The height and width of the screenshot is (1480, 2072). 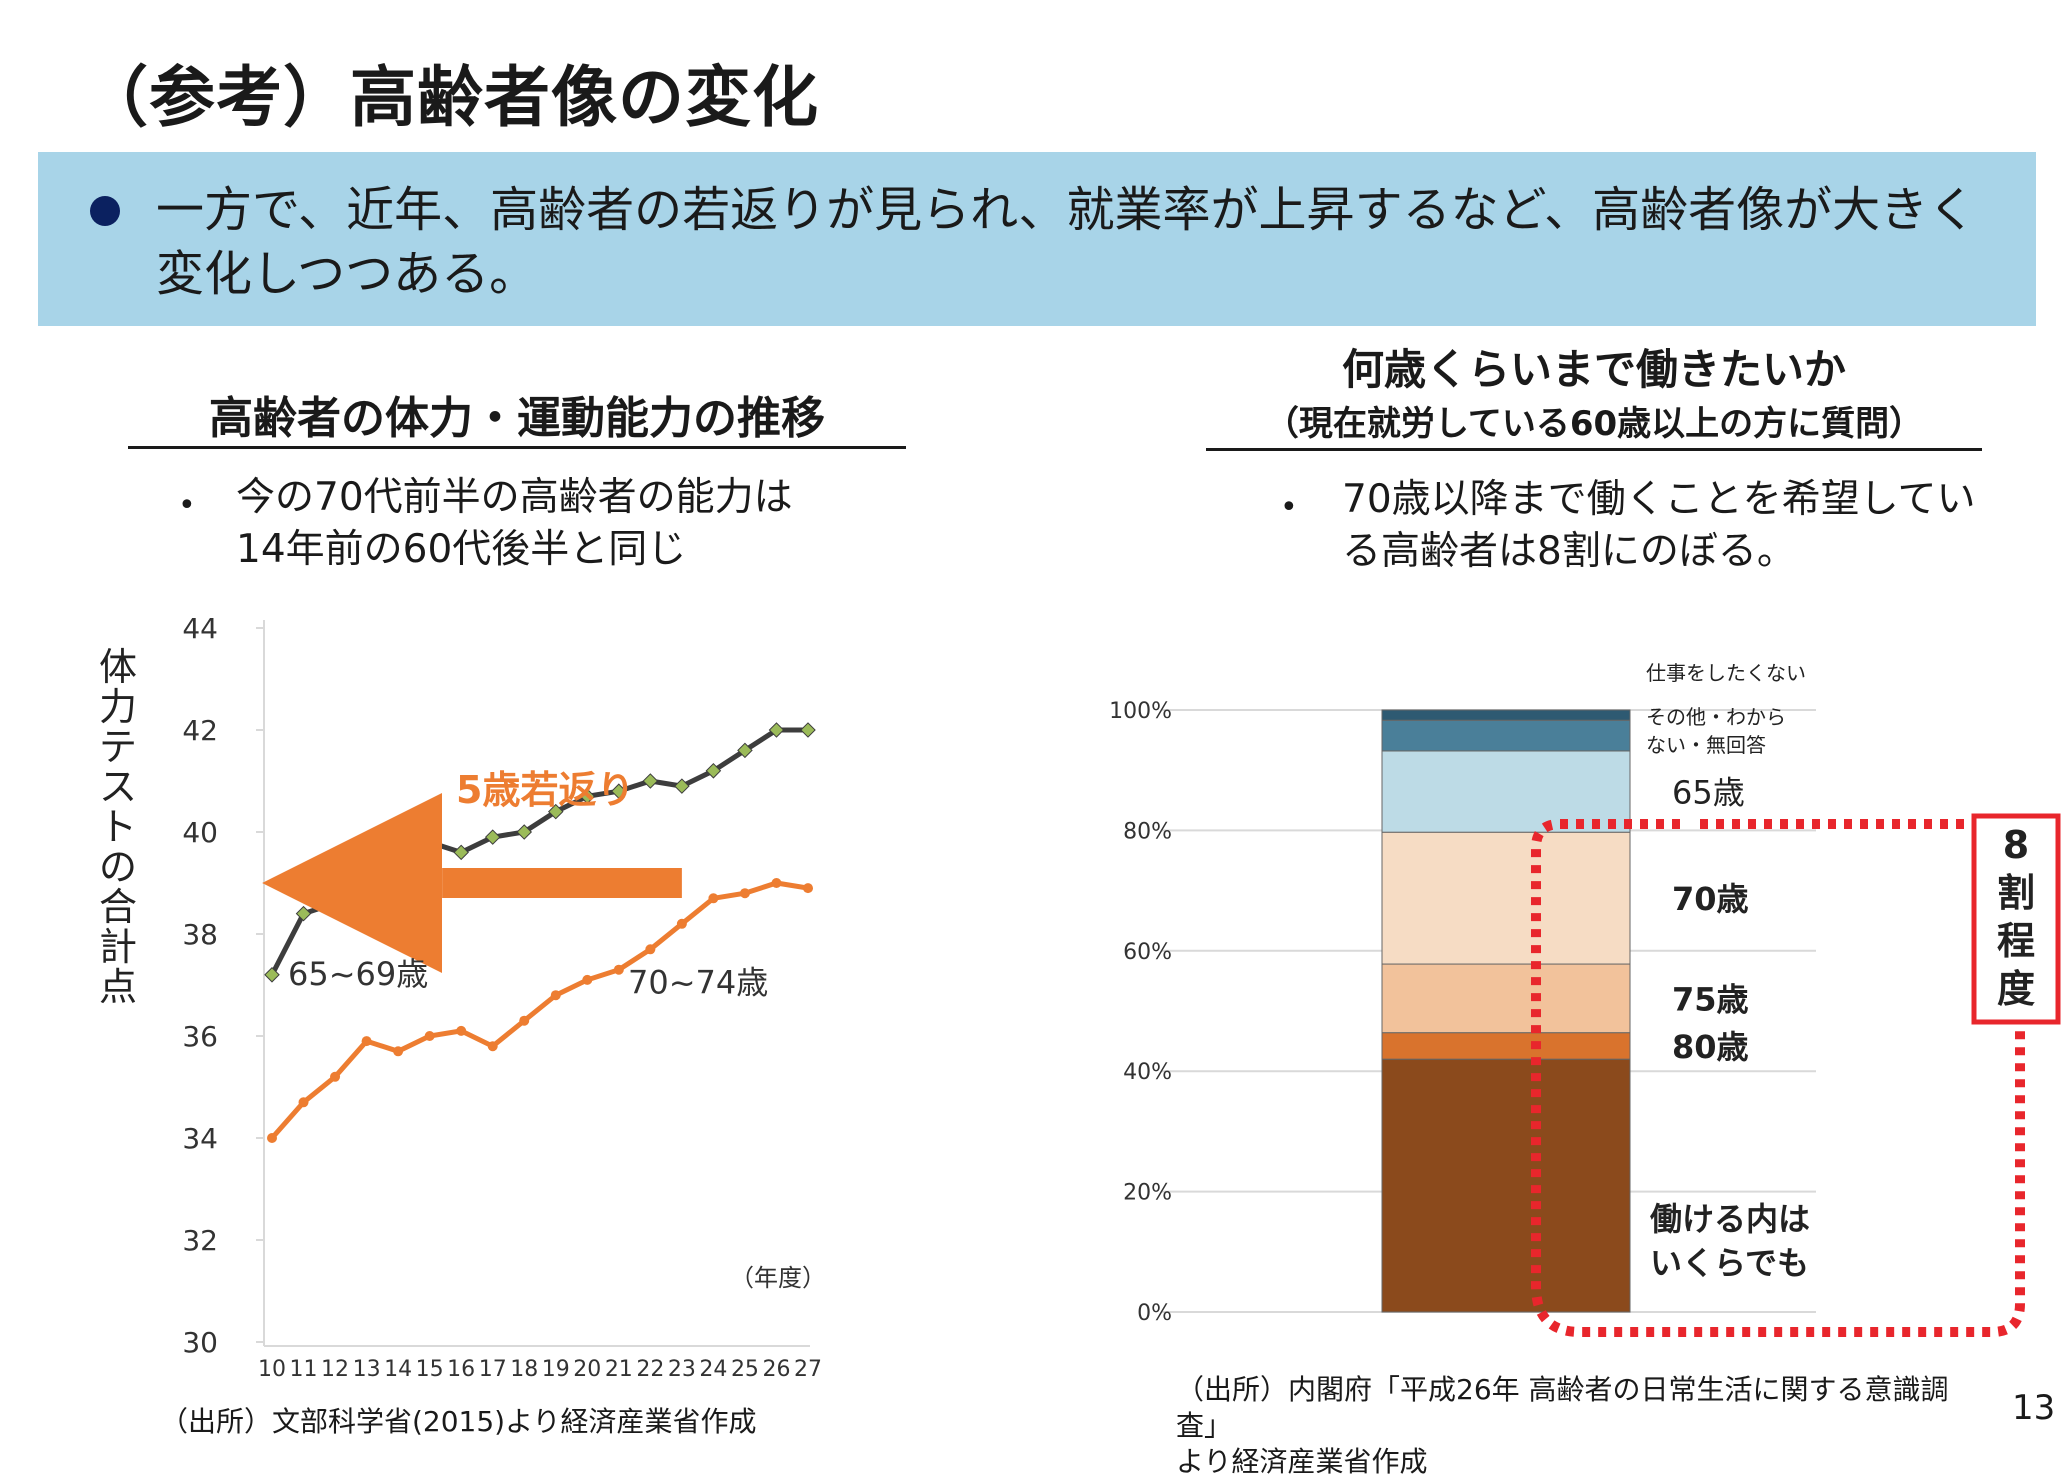 What do you see at coordinates (514, 523) in the screenshot?
I see `left-panel-note: 今の70代前半の高齢者の能力は 14年前の60代後半と同じ` at bounding box center [514, 523].